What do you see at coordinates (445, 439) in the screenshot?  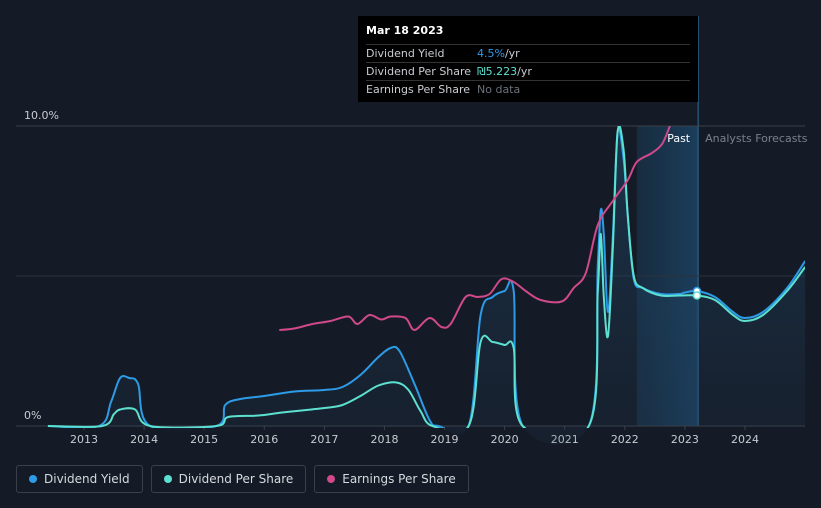 I see `x-tick-label: 2019` at bounding box center [445, 439].